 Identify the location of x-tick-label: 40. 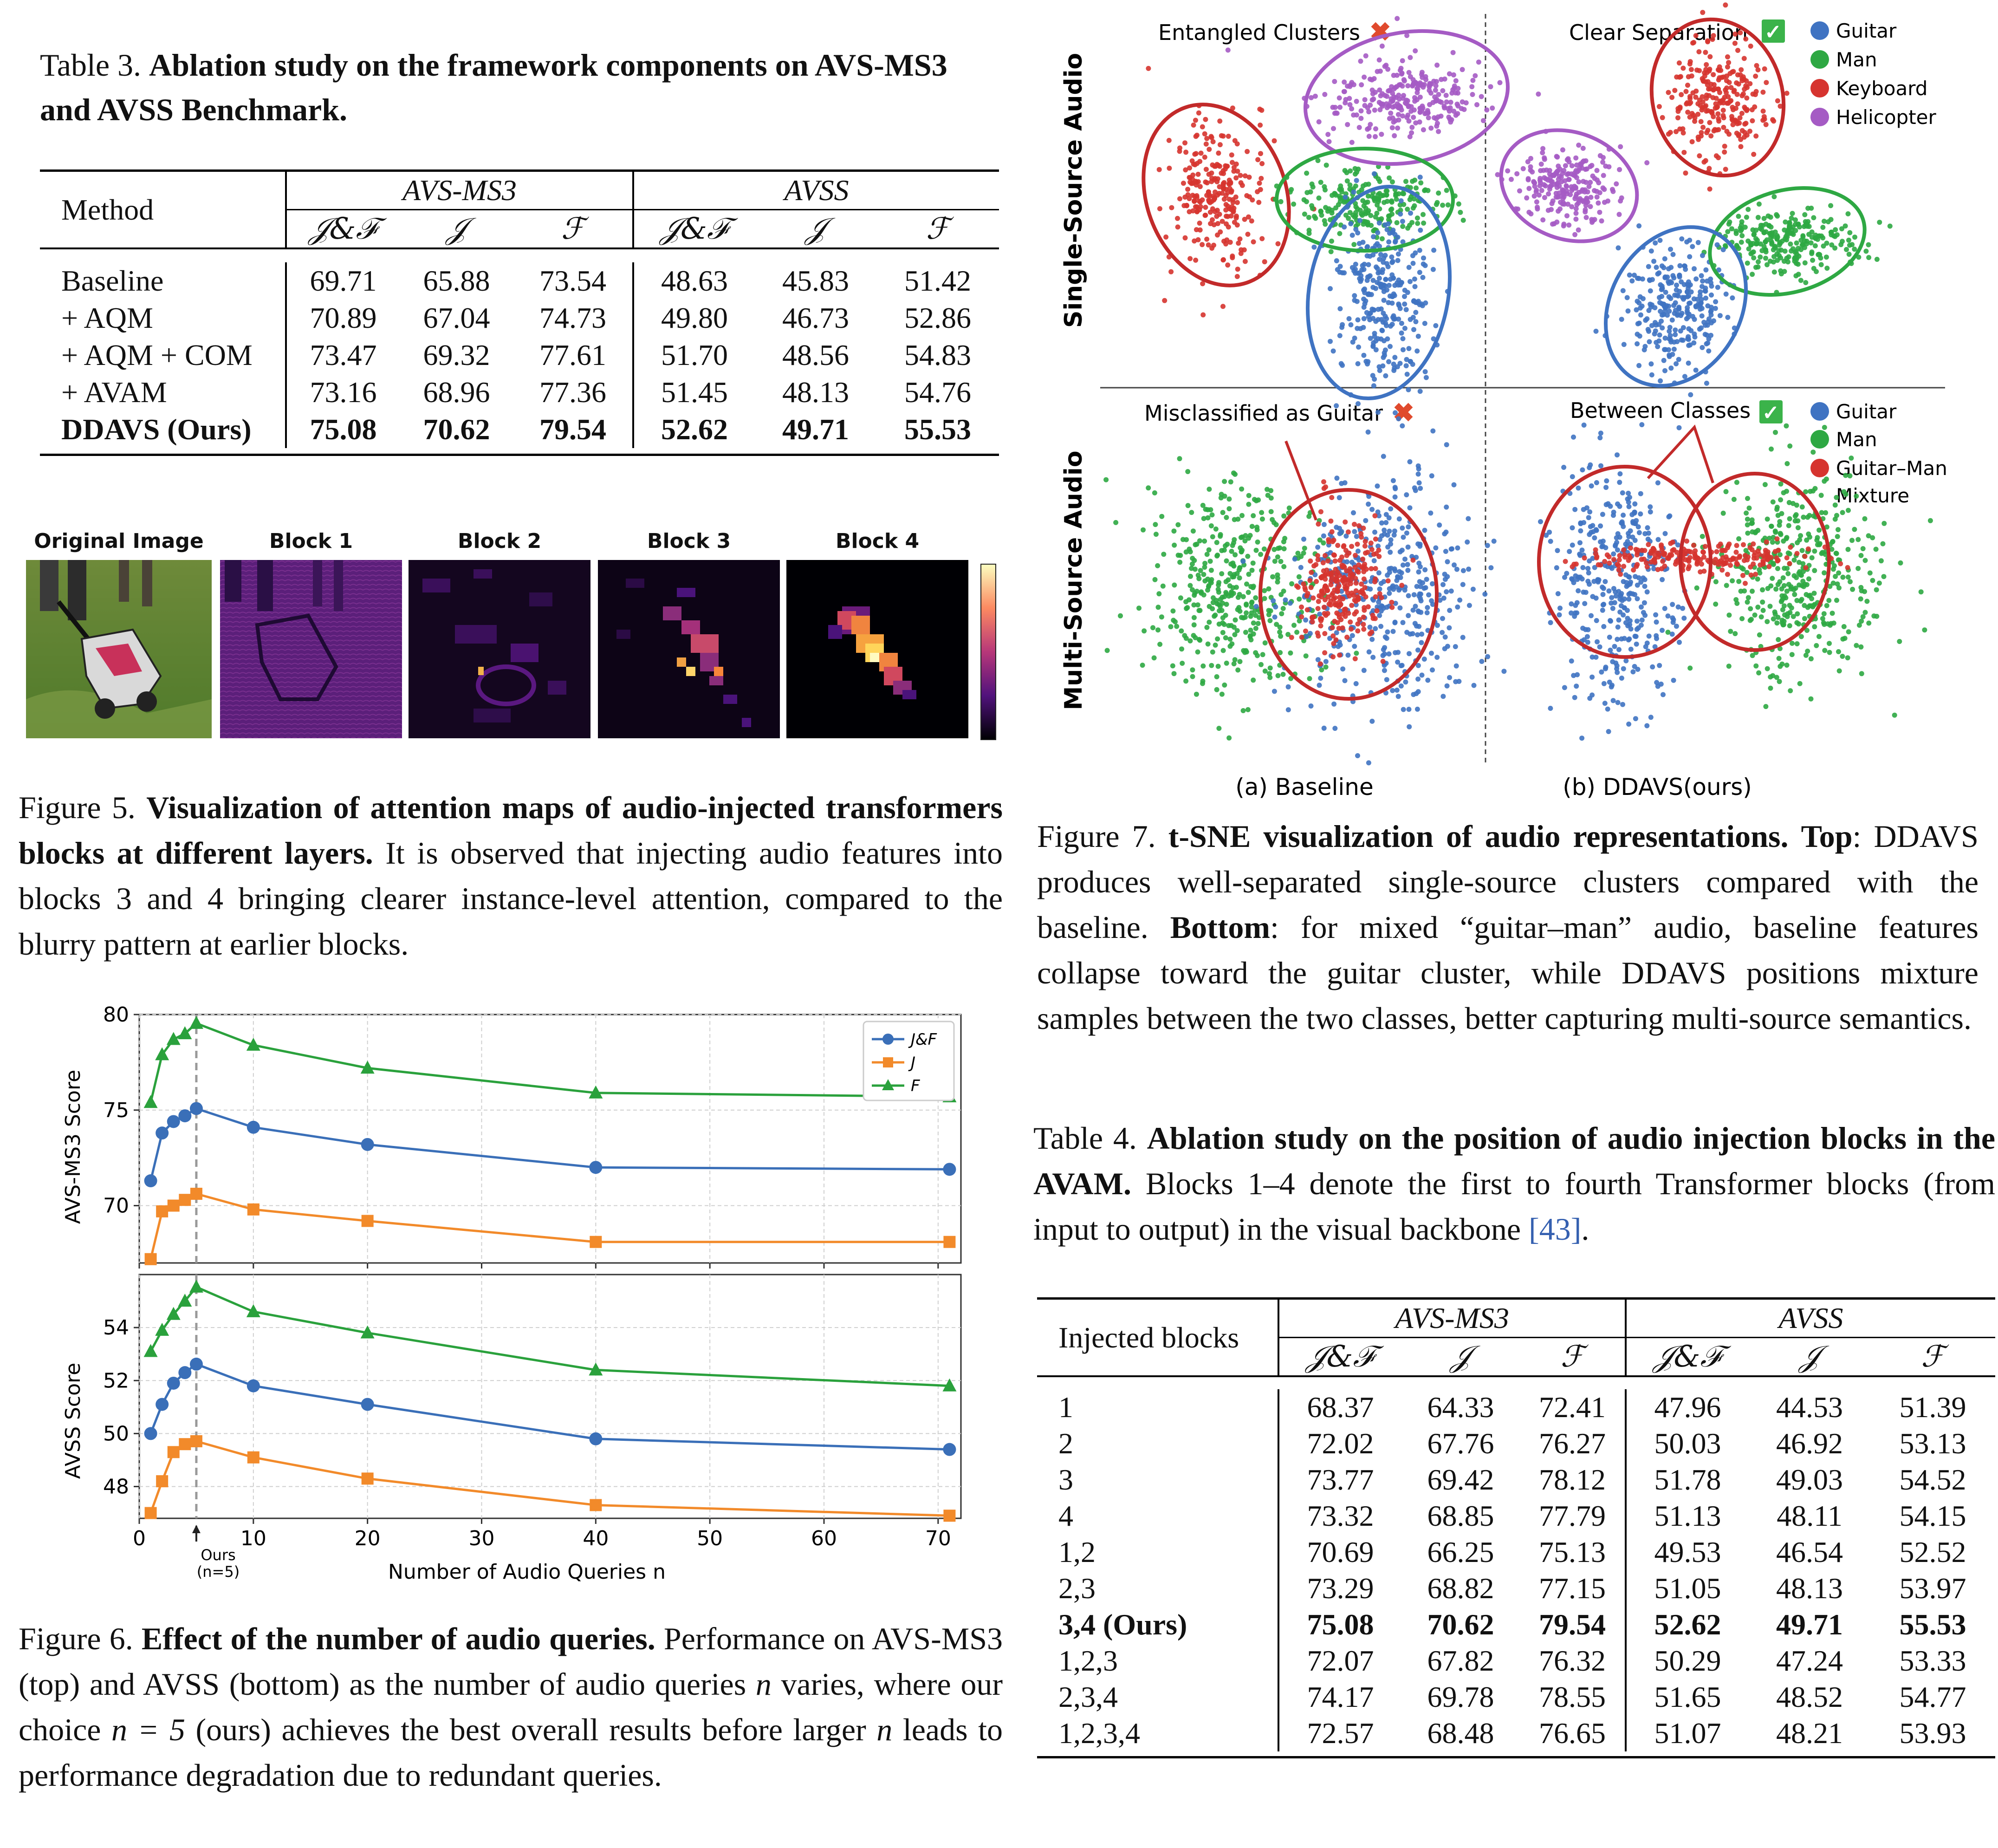
(596, 1539).